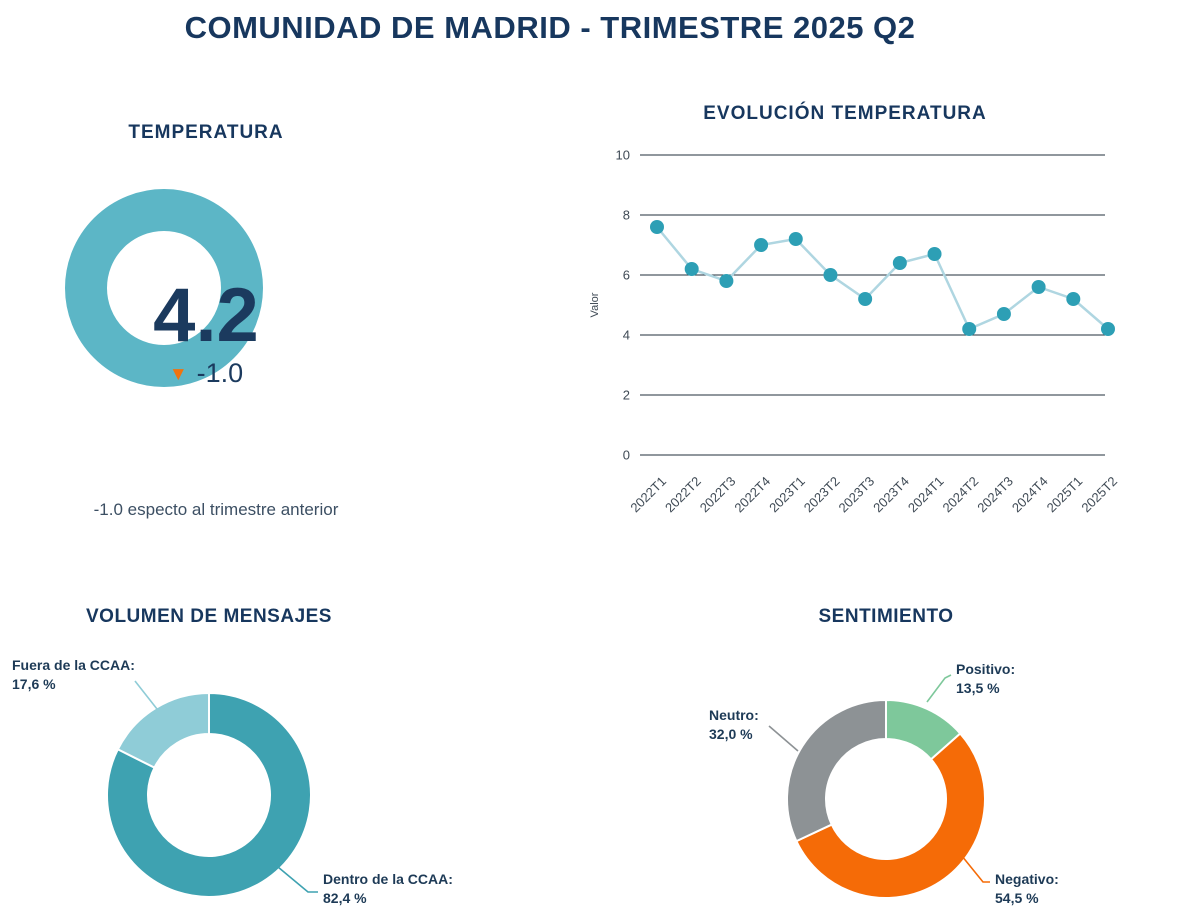 This screenshot has width=1200, height=920. Describe the element at coordinates (879, 786) in the screenshot. I see `sentiment-donut-chart` at that location.